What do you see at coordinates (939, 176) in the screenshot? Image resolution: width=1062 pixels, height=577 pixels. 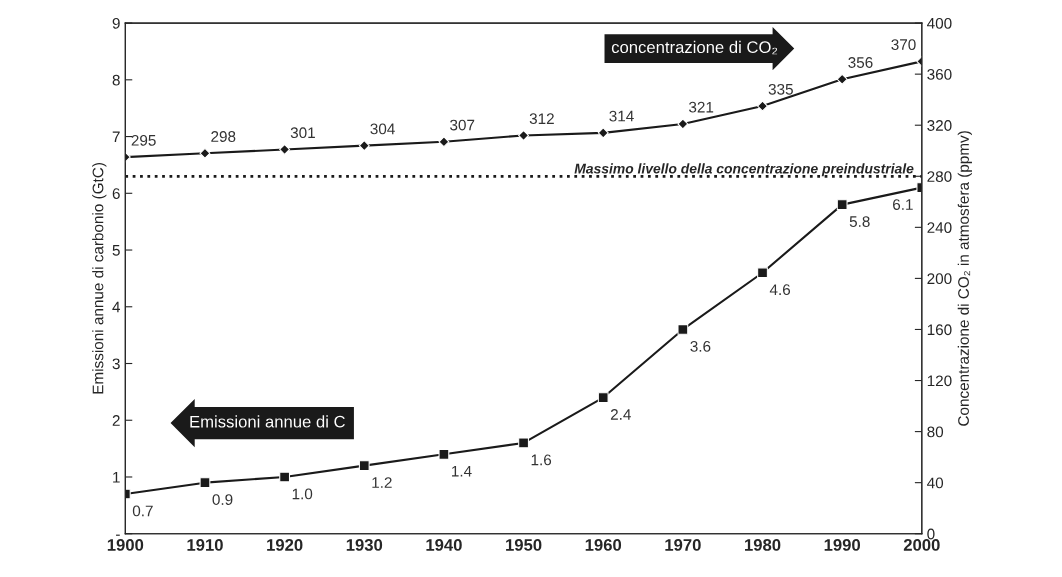 I see `y2-tick-label: 280` at bounding box center [939, 176].